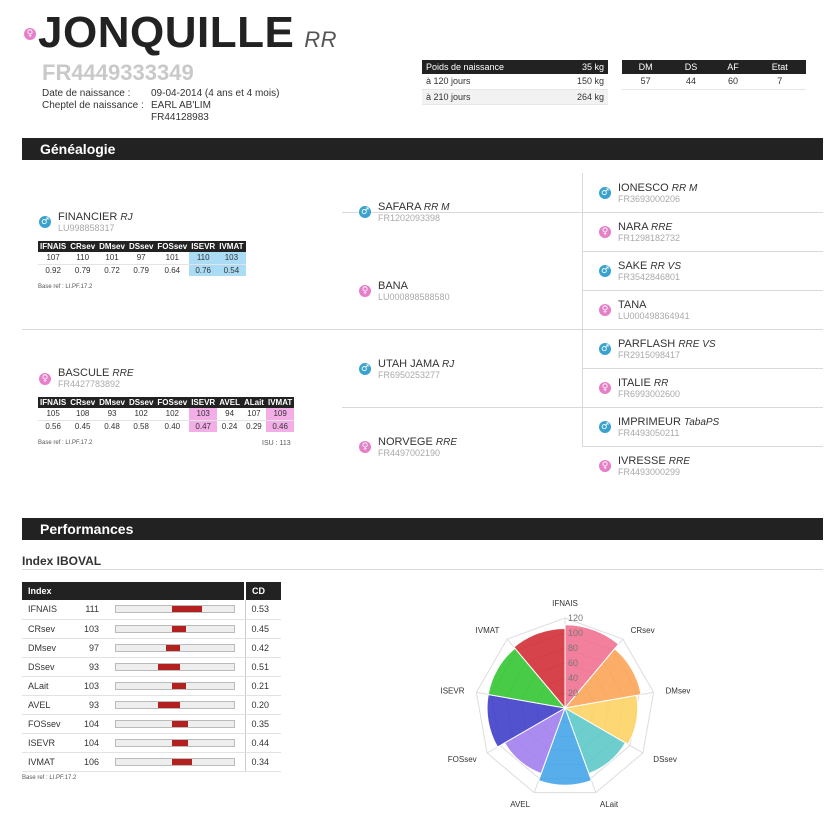  Describe the element at coordinates (86, 93) in the screenshot. I see `birth-date-label: Date de naissance :` at that location.